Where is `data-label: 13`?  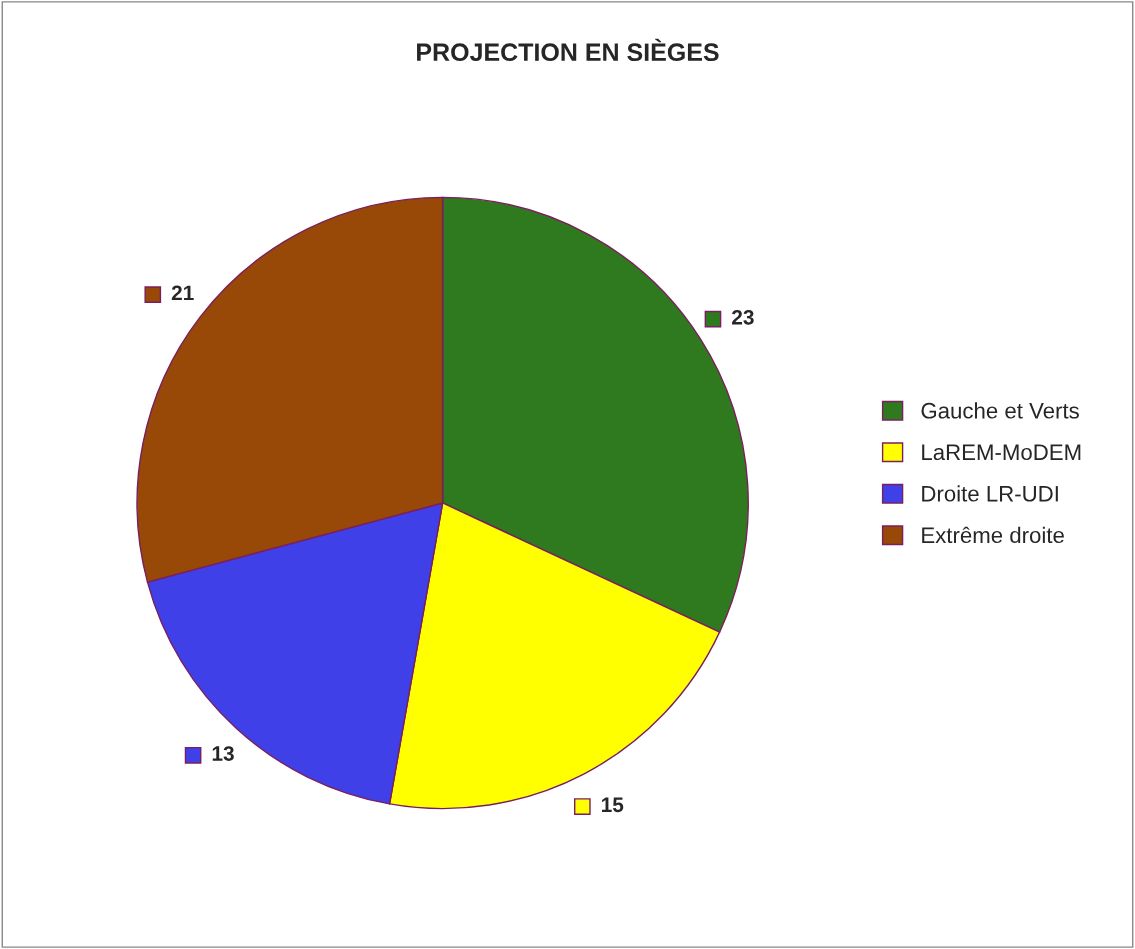
data-label: 13 is located at coordinates (223, 753).